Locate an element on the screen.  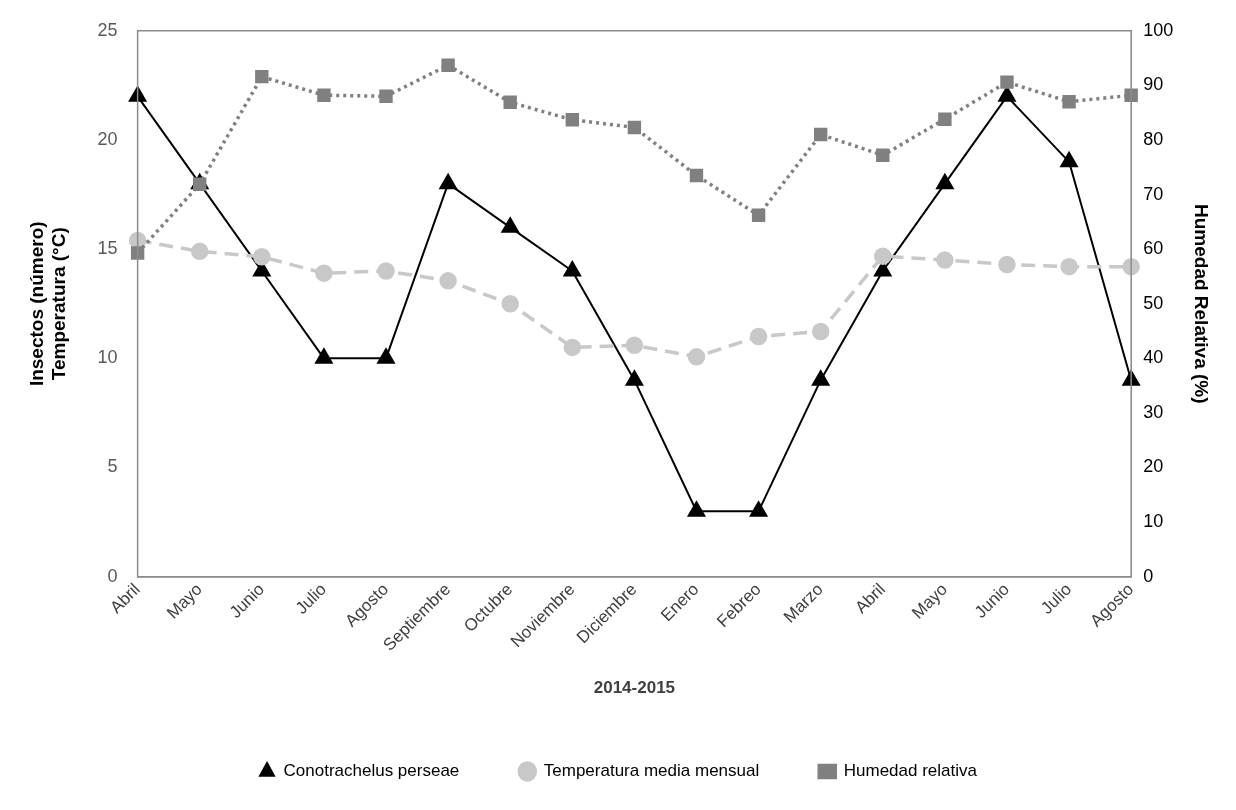
y2-tick-label: 0 is located at coordinates (1148, 575).